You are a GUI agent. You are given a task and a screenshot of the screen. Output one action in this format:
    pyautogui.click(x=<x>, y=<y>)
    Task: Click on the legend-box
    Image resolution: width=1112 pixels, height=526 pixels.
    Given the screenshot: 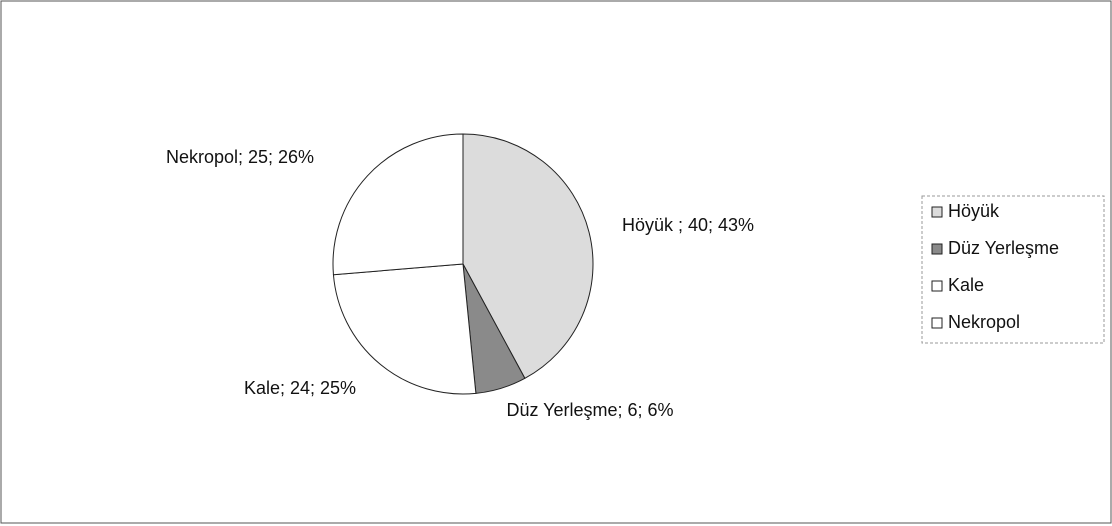 What is the action you would take?
    pyautogui.click(x=1013, y=269)
    